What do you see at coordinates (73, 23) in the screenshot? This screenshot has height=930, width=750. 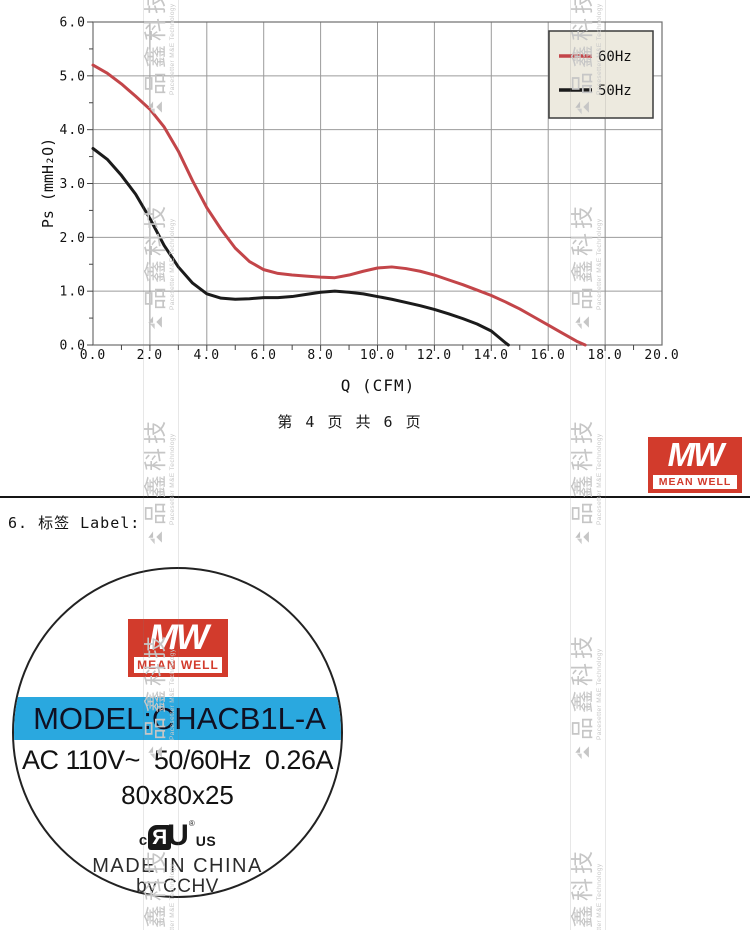 I see `y-tick-label: 6.0` at bounding box center [73, 23].